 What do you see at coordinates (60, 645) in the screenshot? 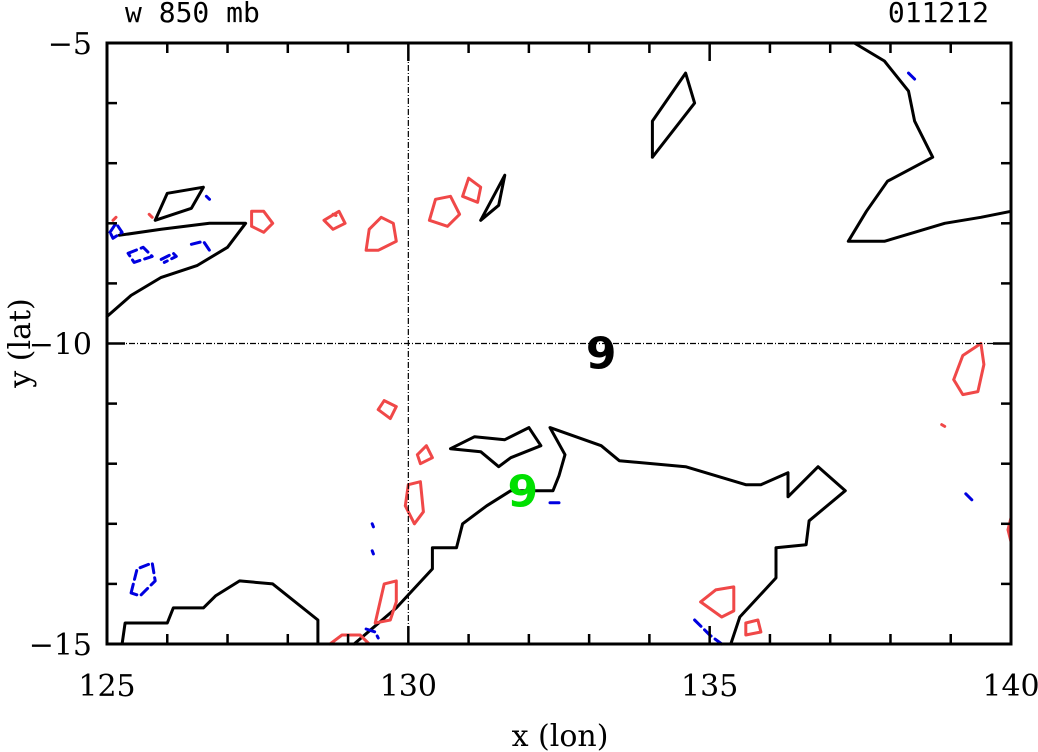
I see `y-tick-label: −15` at bounding box center [60, 645].